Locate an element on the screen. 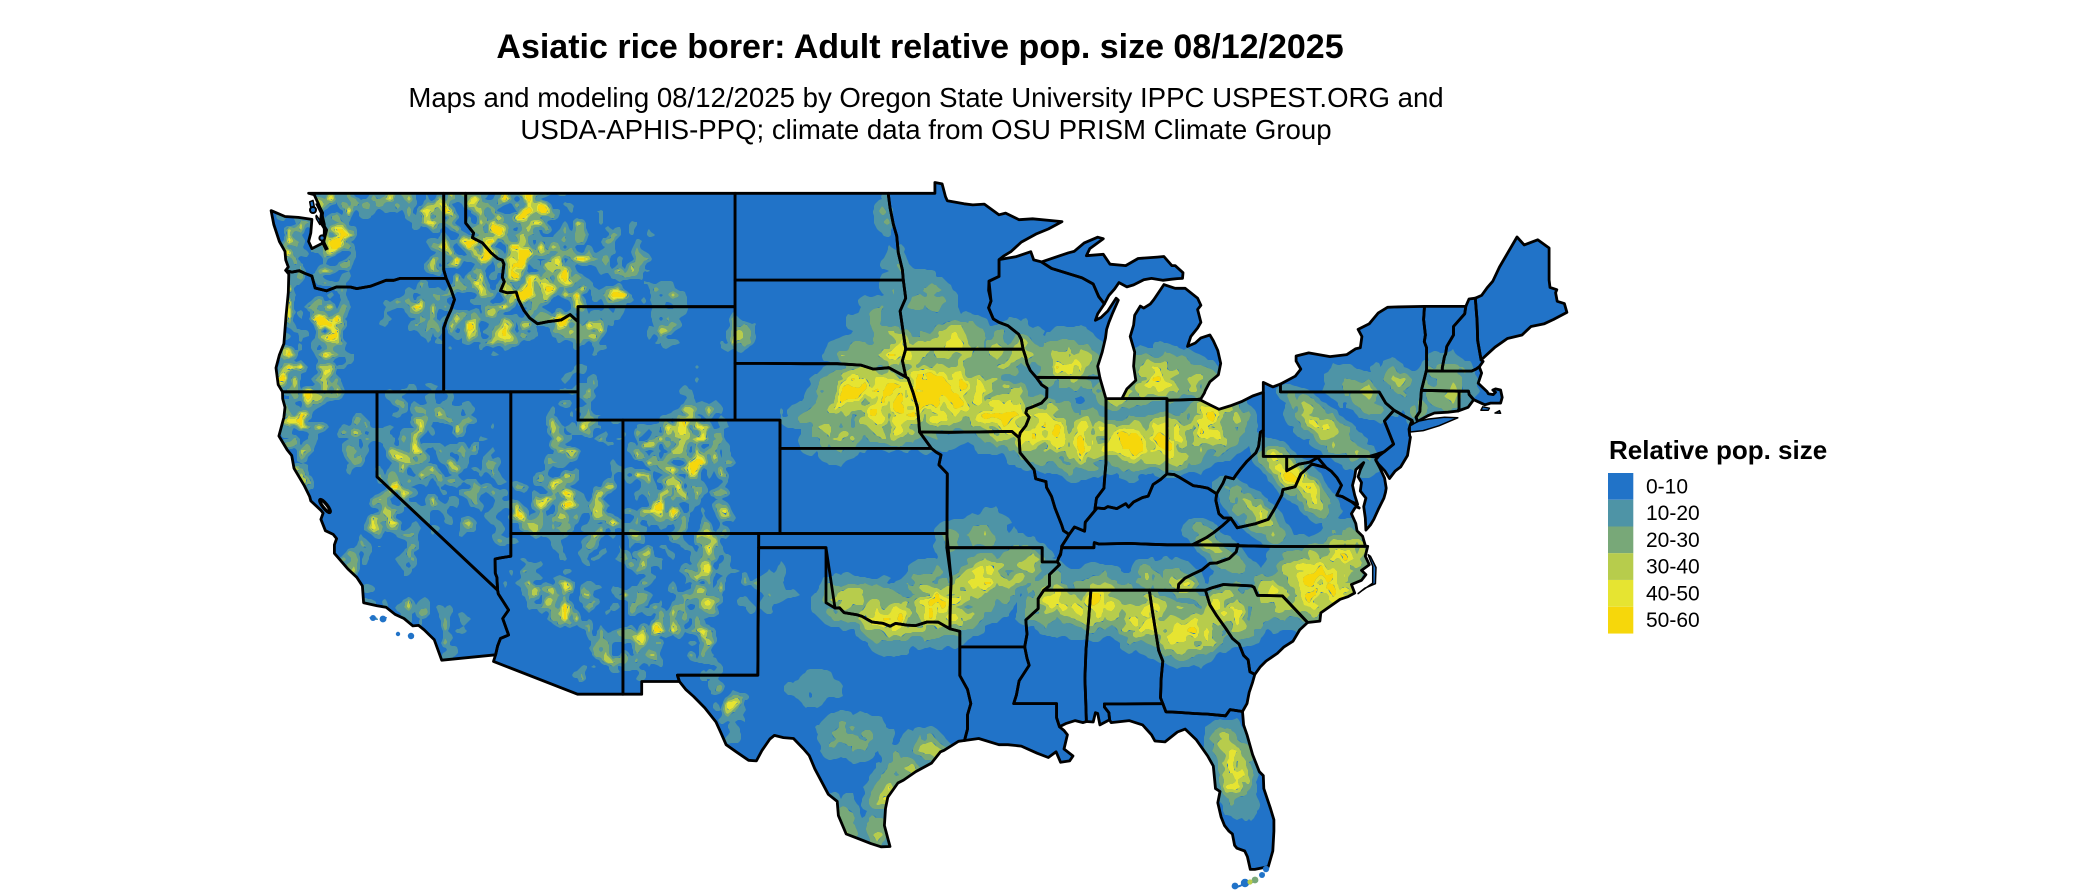 This screenshot has width=2100, height=892. svg-text: 40-50 is located at coordinates (1673, 593).